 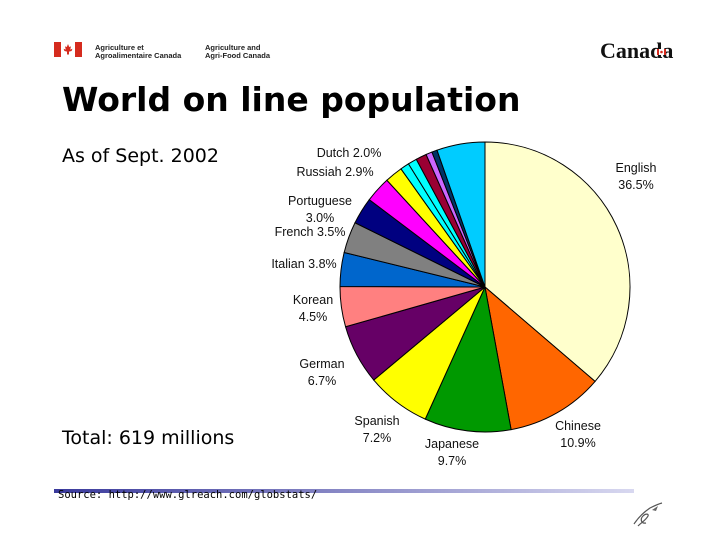 What do you see at coordinates (138, 55) in the screenshot?
I see `department-fr-line2: Agroalimentaire Canada` at bounding box center [138, 55].